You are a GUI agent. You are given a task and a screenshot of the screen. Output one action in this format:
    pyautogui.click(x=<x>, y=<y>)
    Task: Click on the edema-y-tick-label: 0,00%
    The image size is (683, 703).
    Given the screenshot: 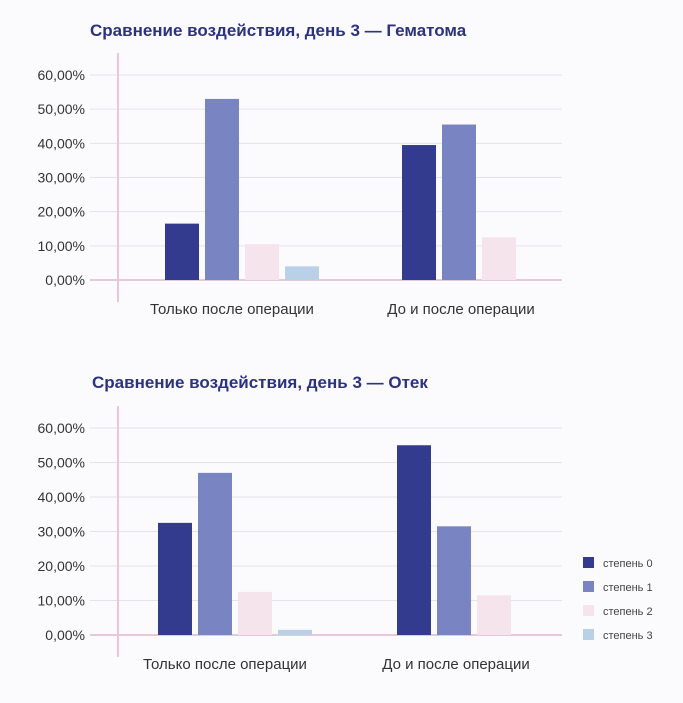 What is the action you would take?
    pyautogui.click(x=65, y=635)
    